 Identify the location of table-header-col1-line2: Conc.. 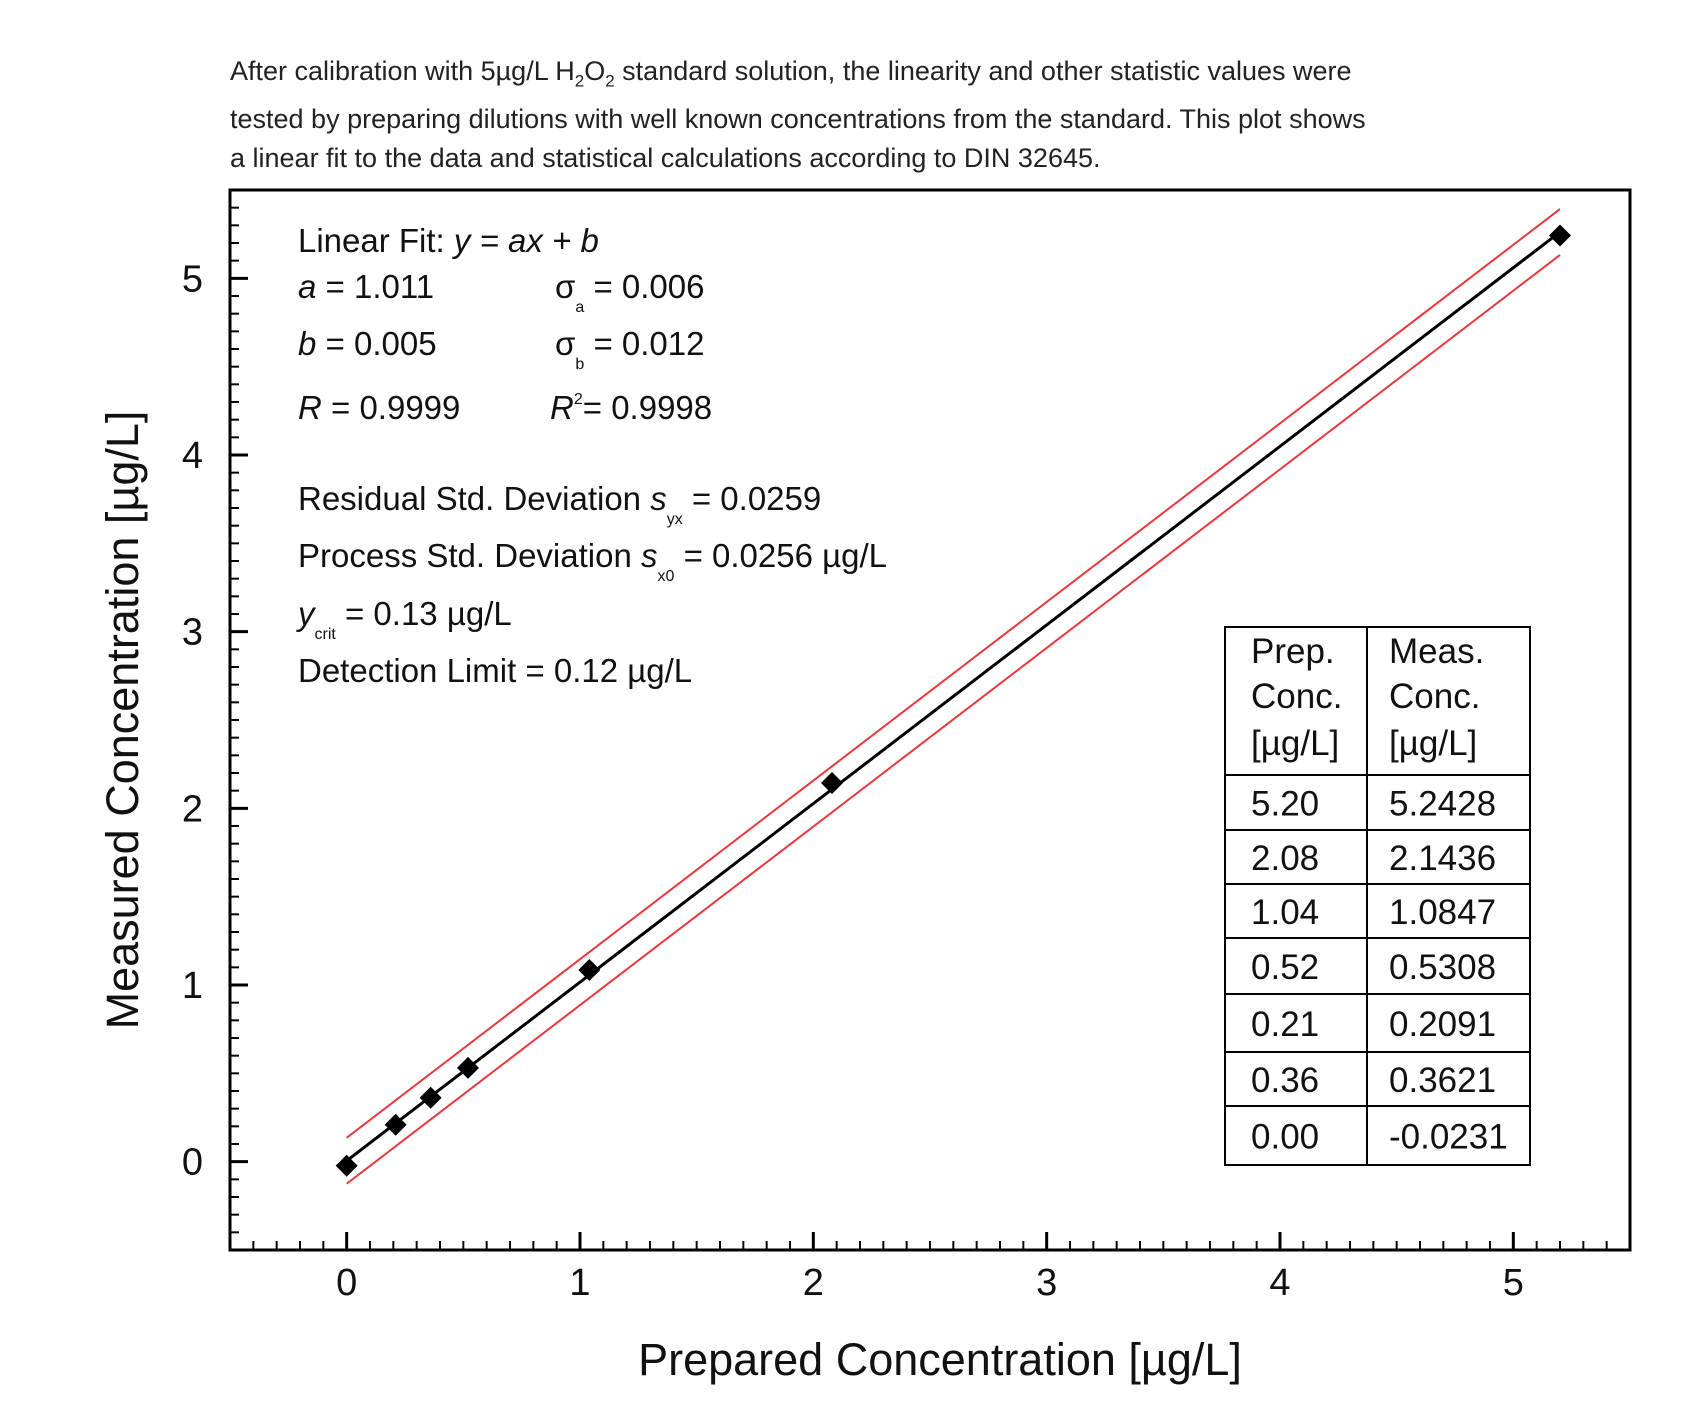
(1296, 696).